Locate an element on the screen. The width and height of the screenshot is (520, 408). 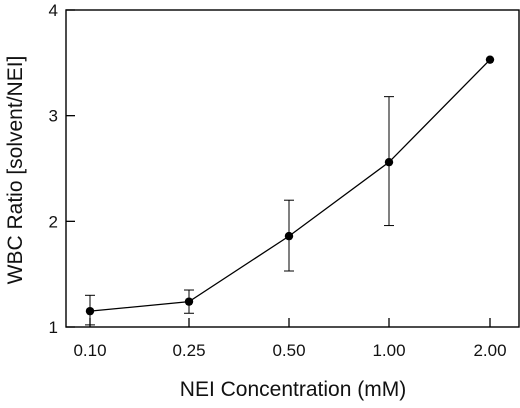
x-tick-label: 1.00 is located at coordinates (388, 350).